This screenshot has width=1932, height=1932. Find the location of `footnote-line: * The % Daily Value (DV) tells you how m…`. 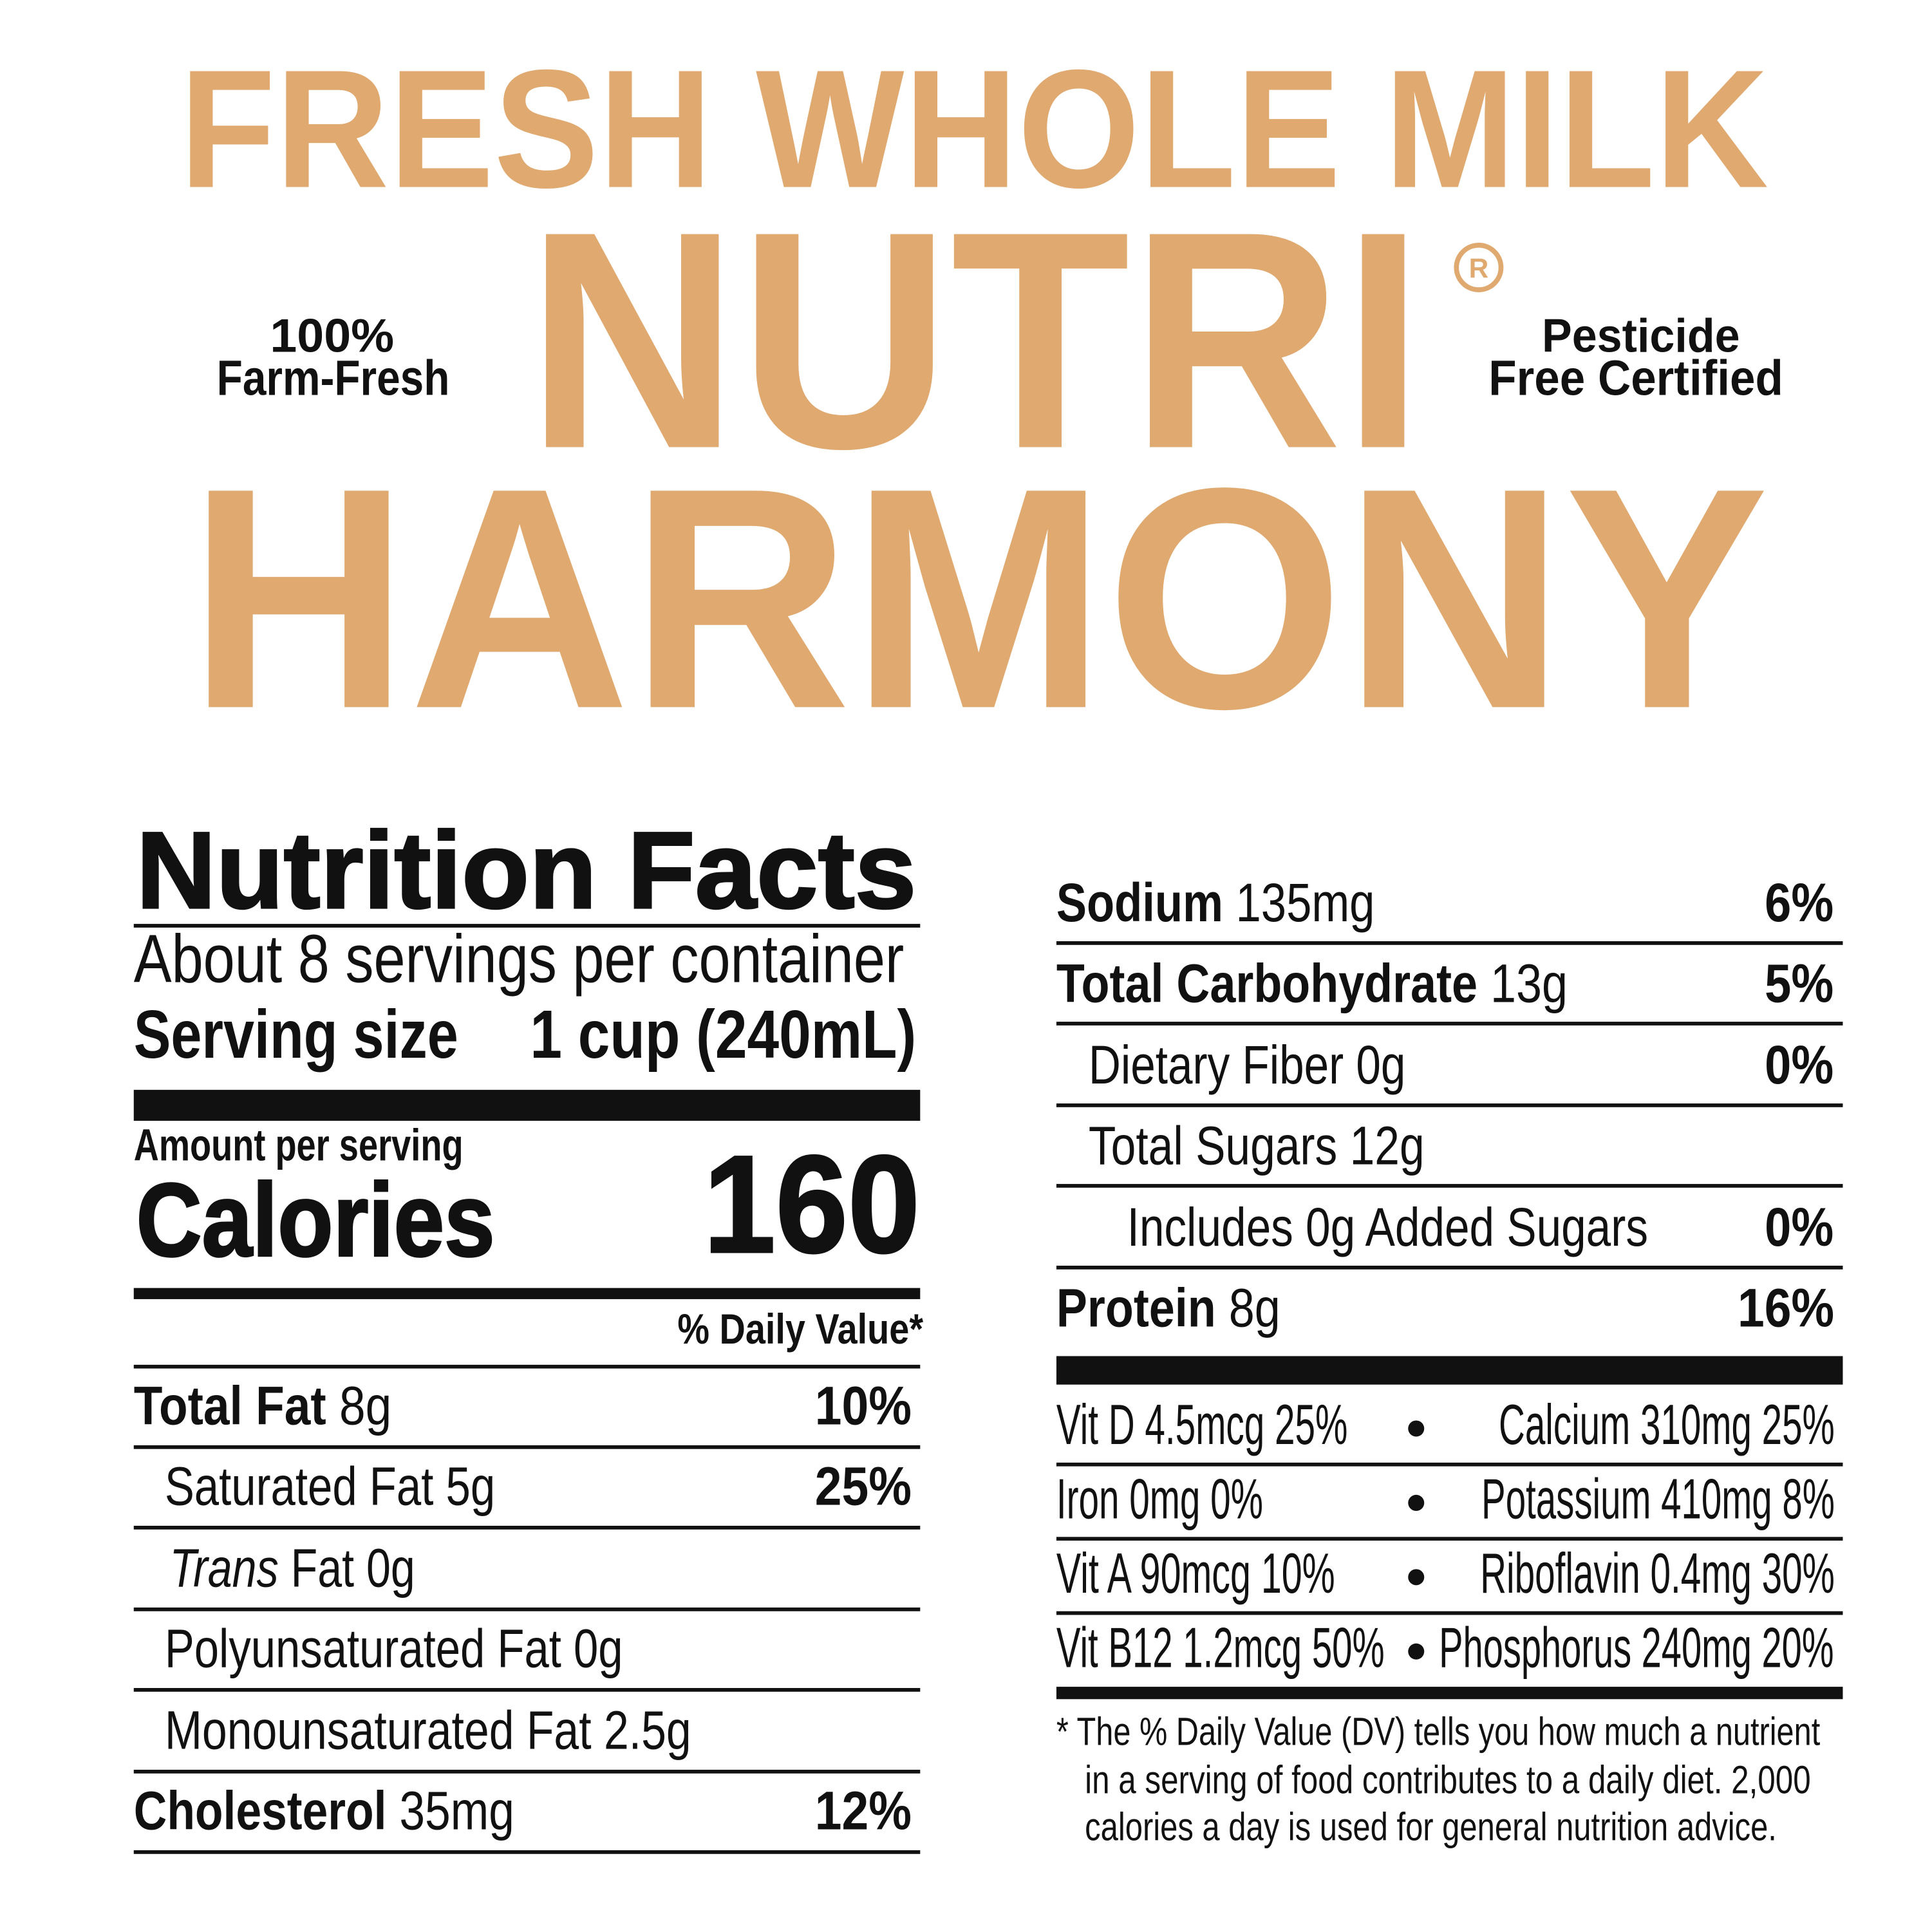

footnote-line: * The % Daily Value (DV) tells you how m… is located at coordinates (1438, 1731).